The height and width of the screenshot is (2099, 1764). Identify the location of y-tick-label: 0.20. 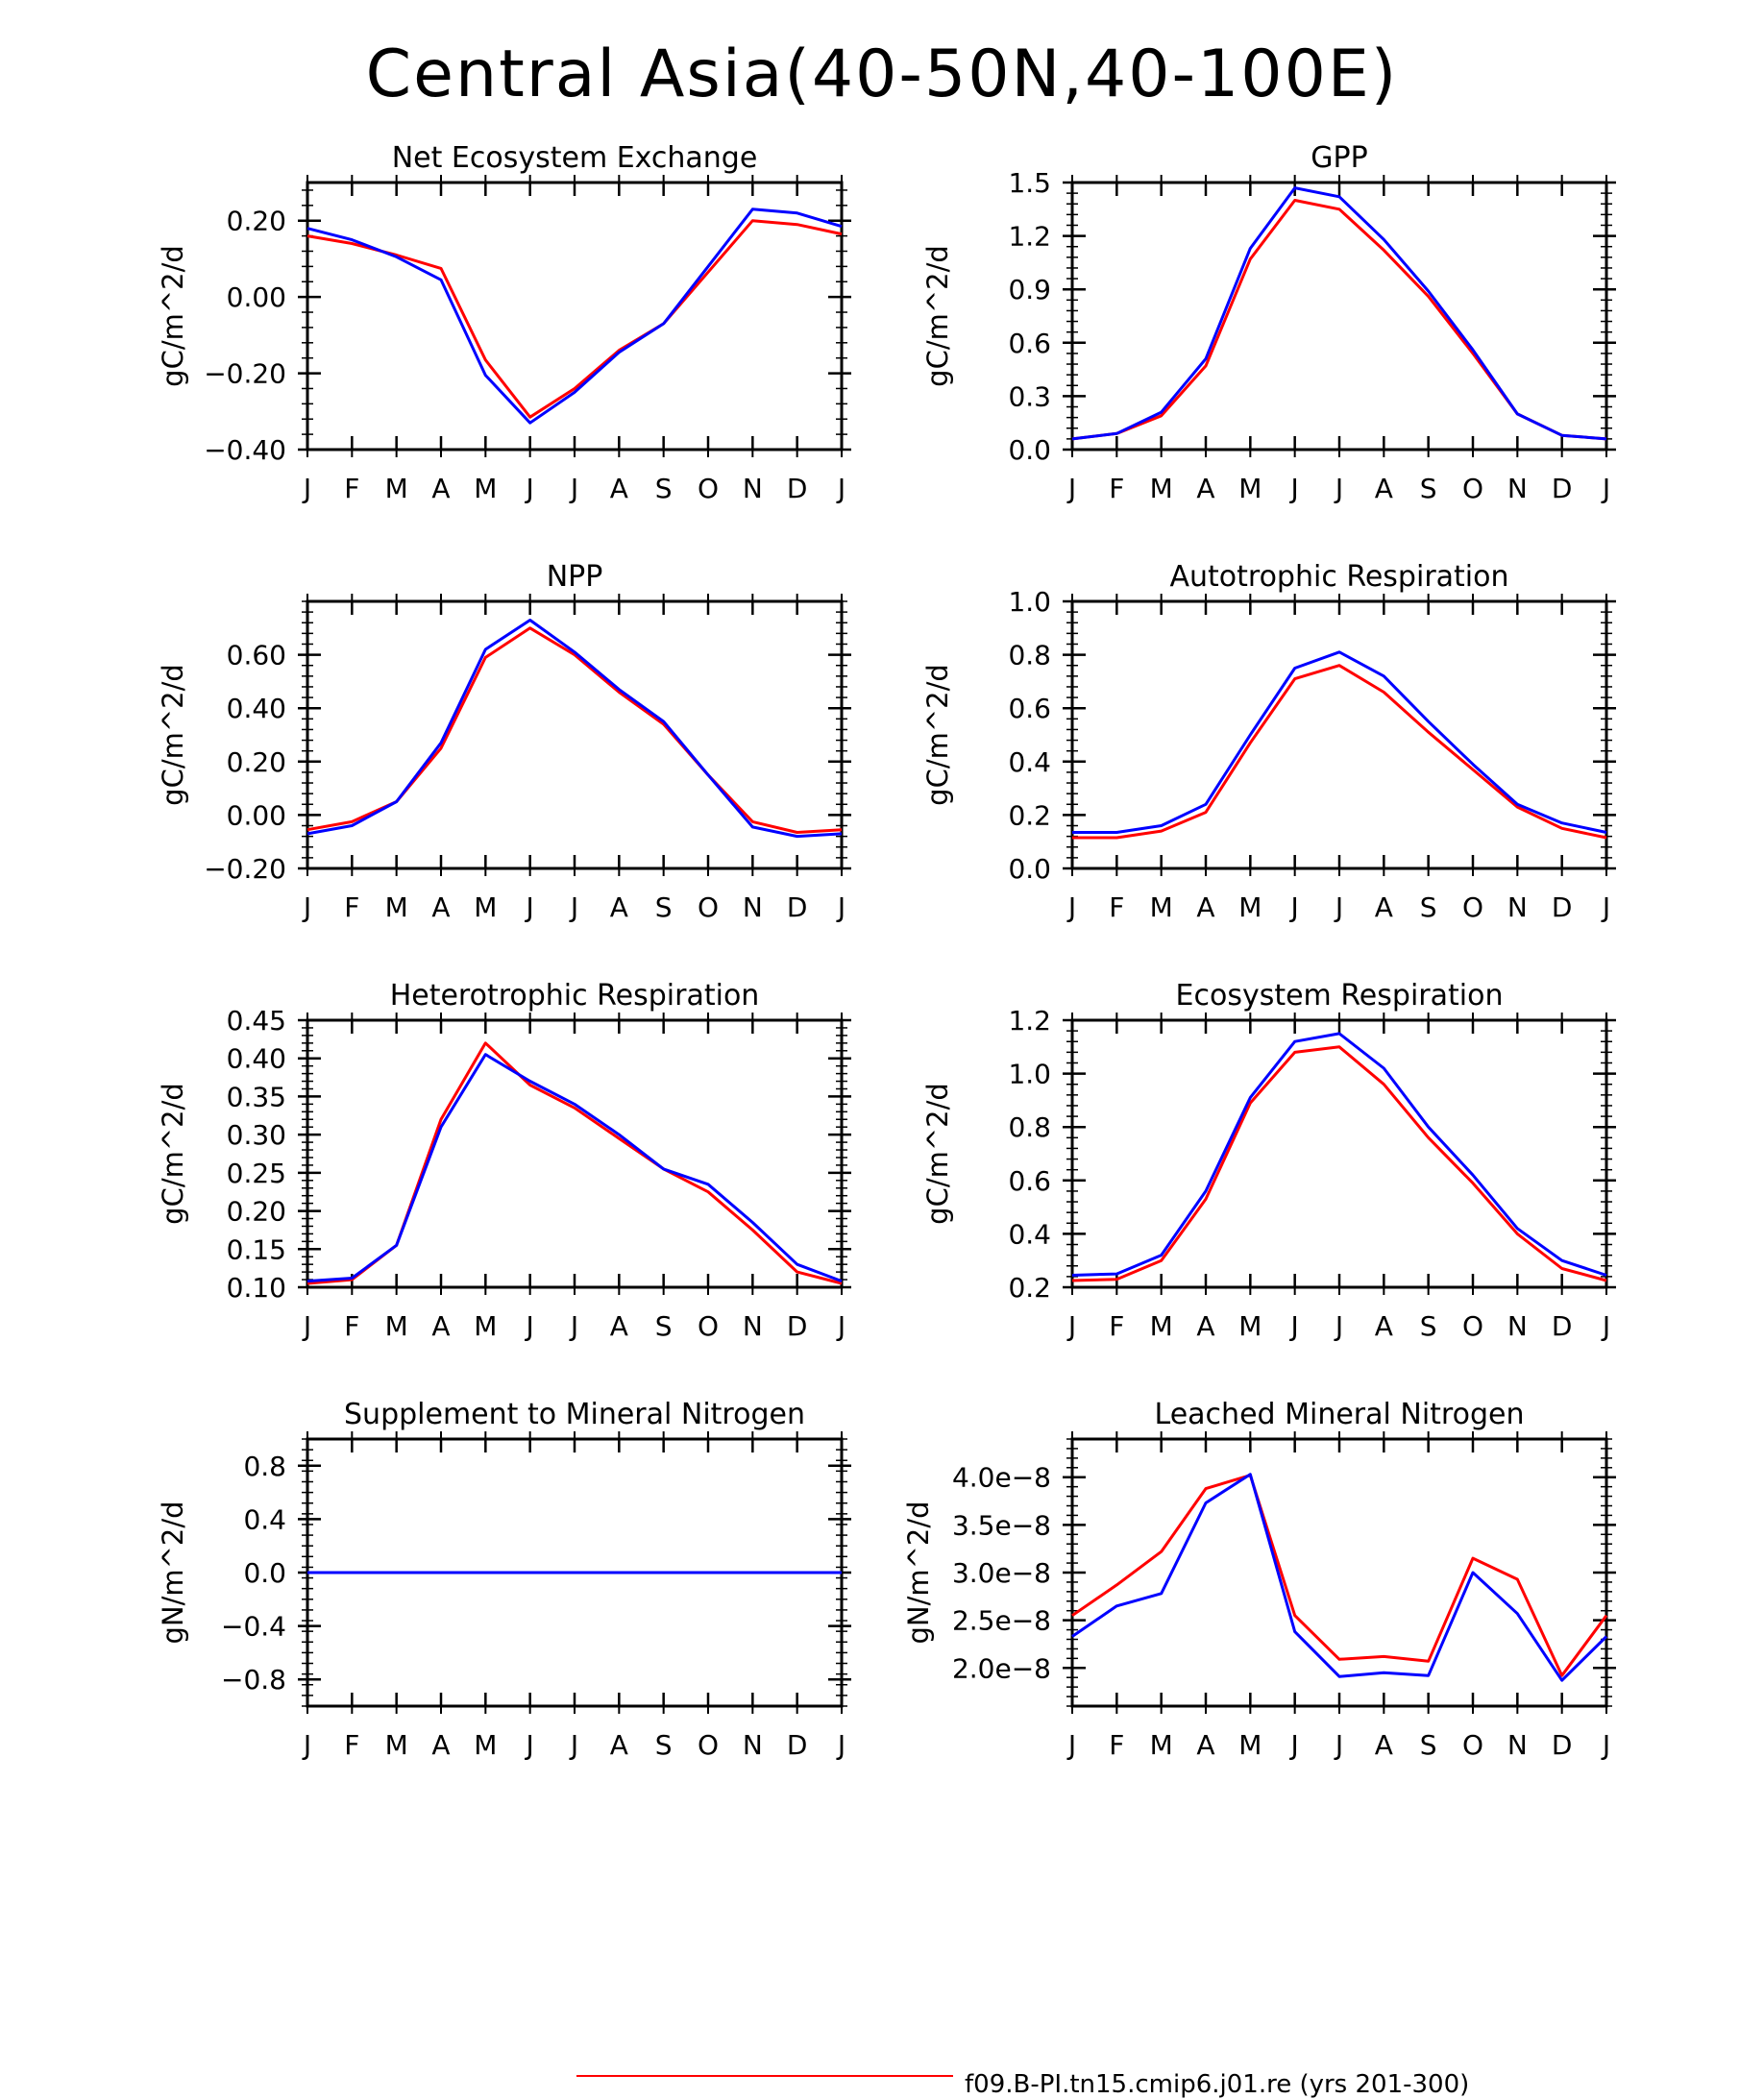
(256, 1212).